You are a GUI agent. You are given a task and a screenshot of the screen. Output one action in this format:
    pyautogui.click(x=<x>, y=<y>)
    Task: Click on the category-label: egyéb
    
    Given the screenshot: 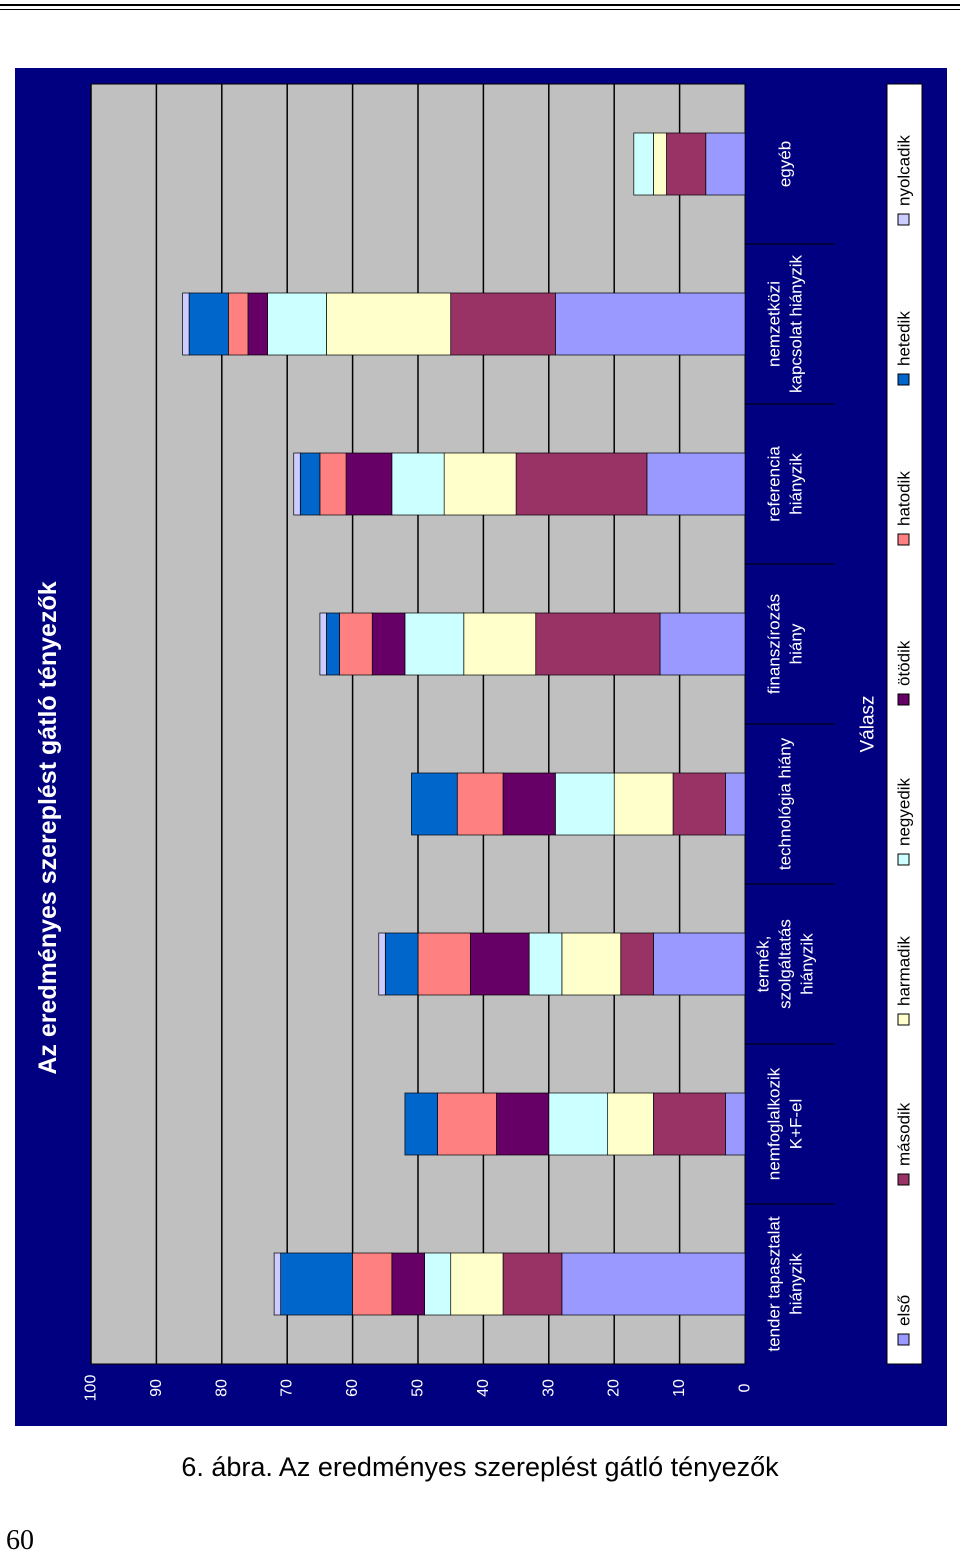 What is the action you would take?
    pyautogui.click(x=785, y=164)
    